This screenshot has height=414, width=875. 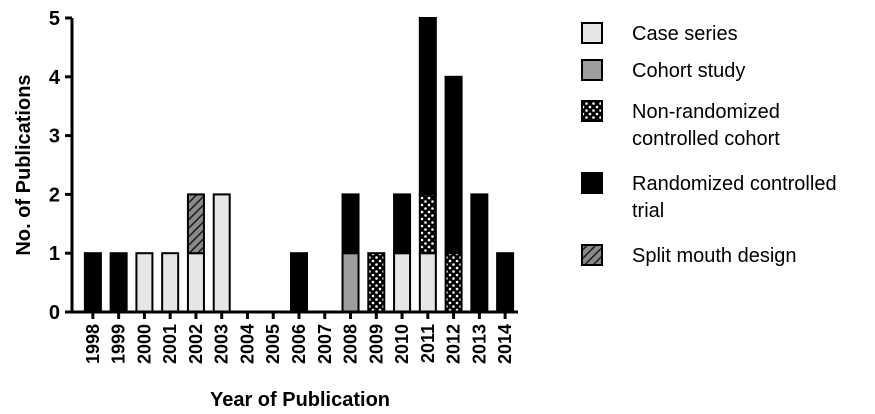 What do you see at coordinates (685, 34) in the screenshot?
I see `legend-label: Case series` at bounding box center [685, 34].